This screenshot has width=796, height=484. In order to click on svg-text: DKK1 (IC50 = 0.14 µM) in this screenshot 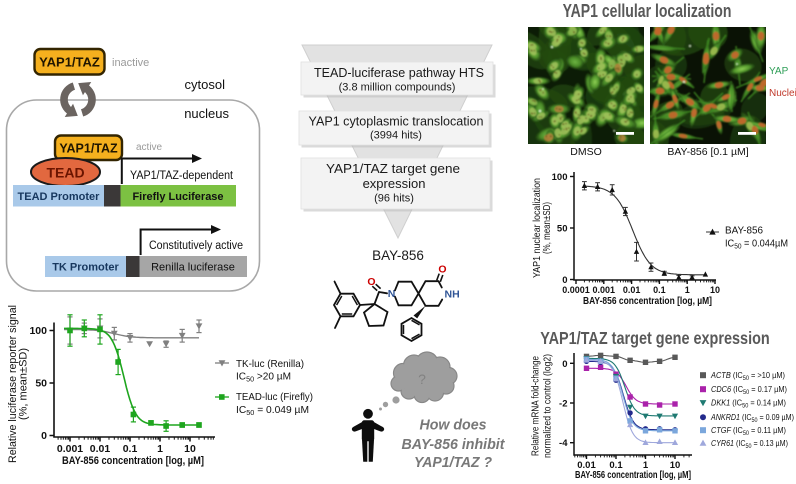, I will do `click(748, 404)`.